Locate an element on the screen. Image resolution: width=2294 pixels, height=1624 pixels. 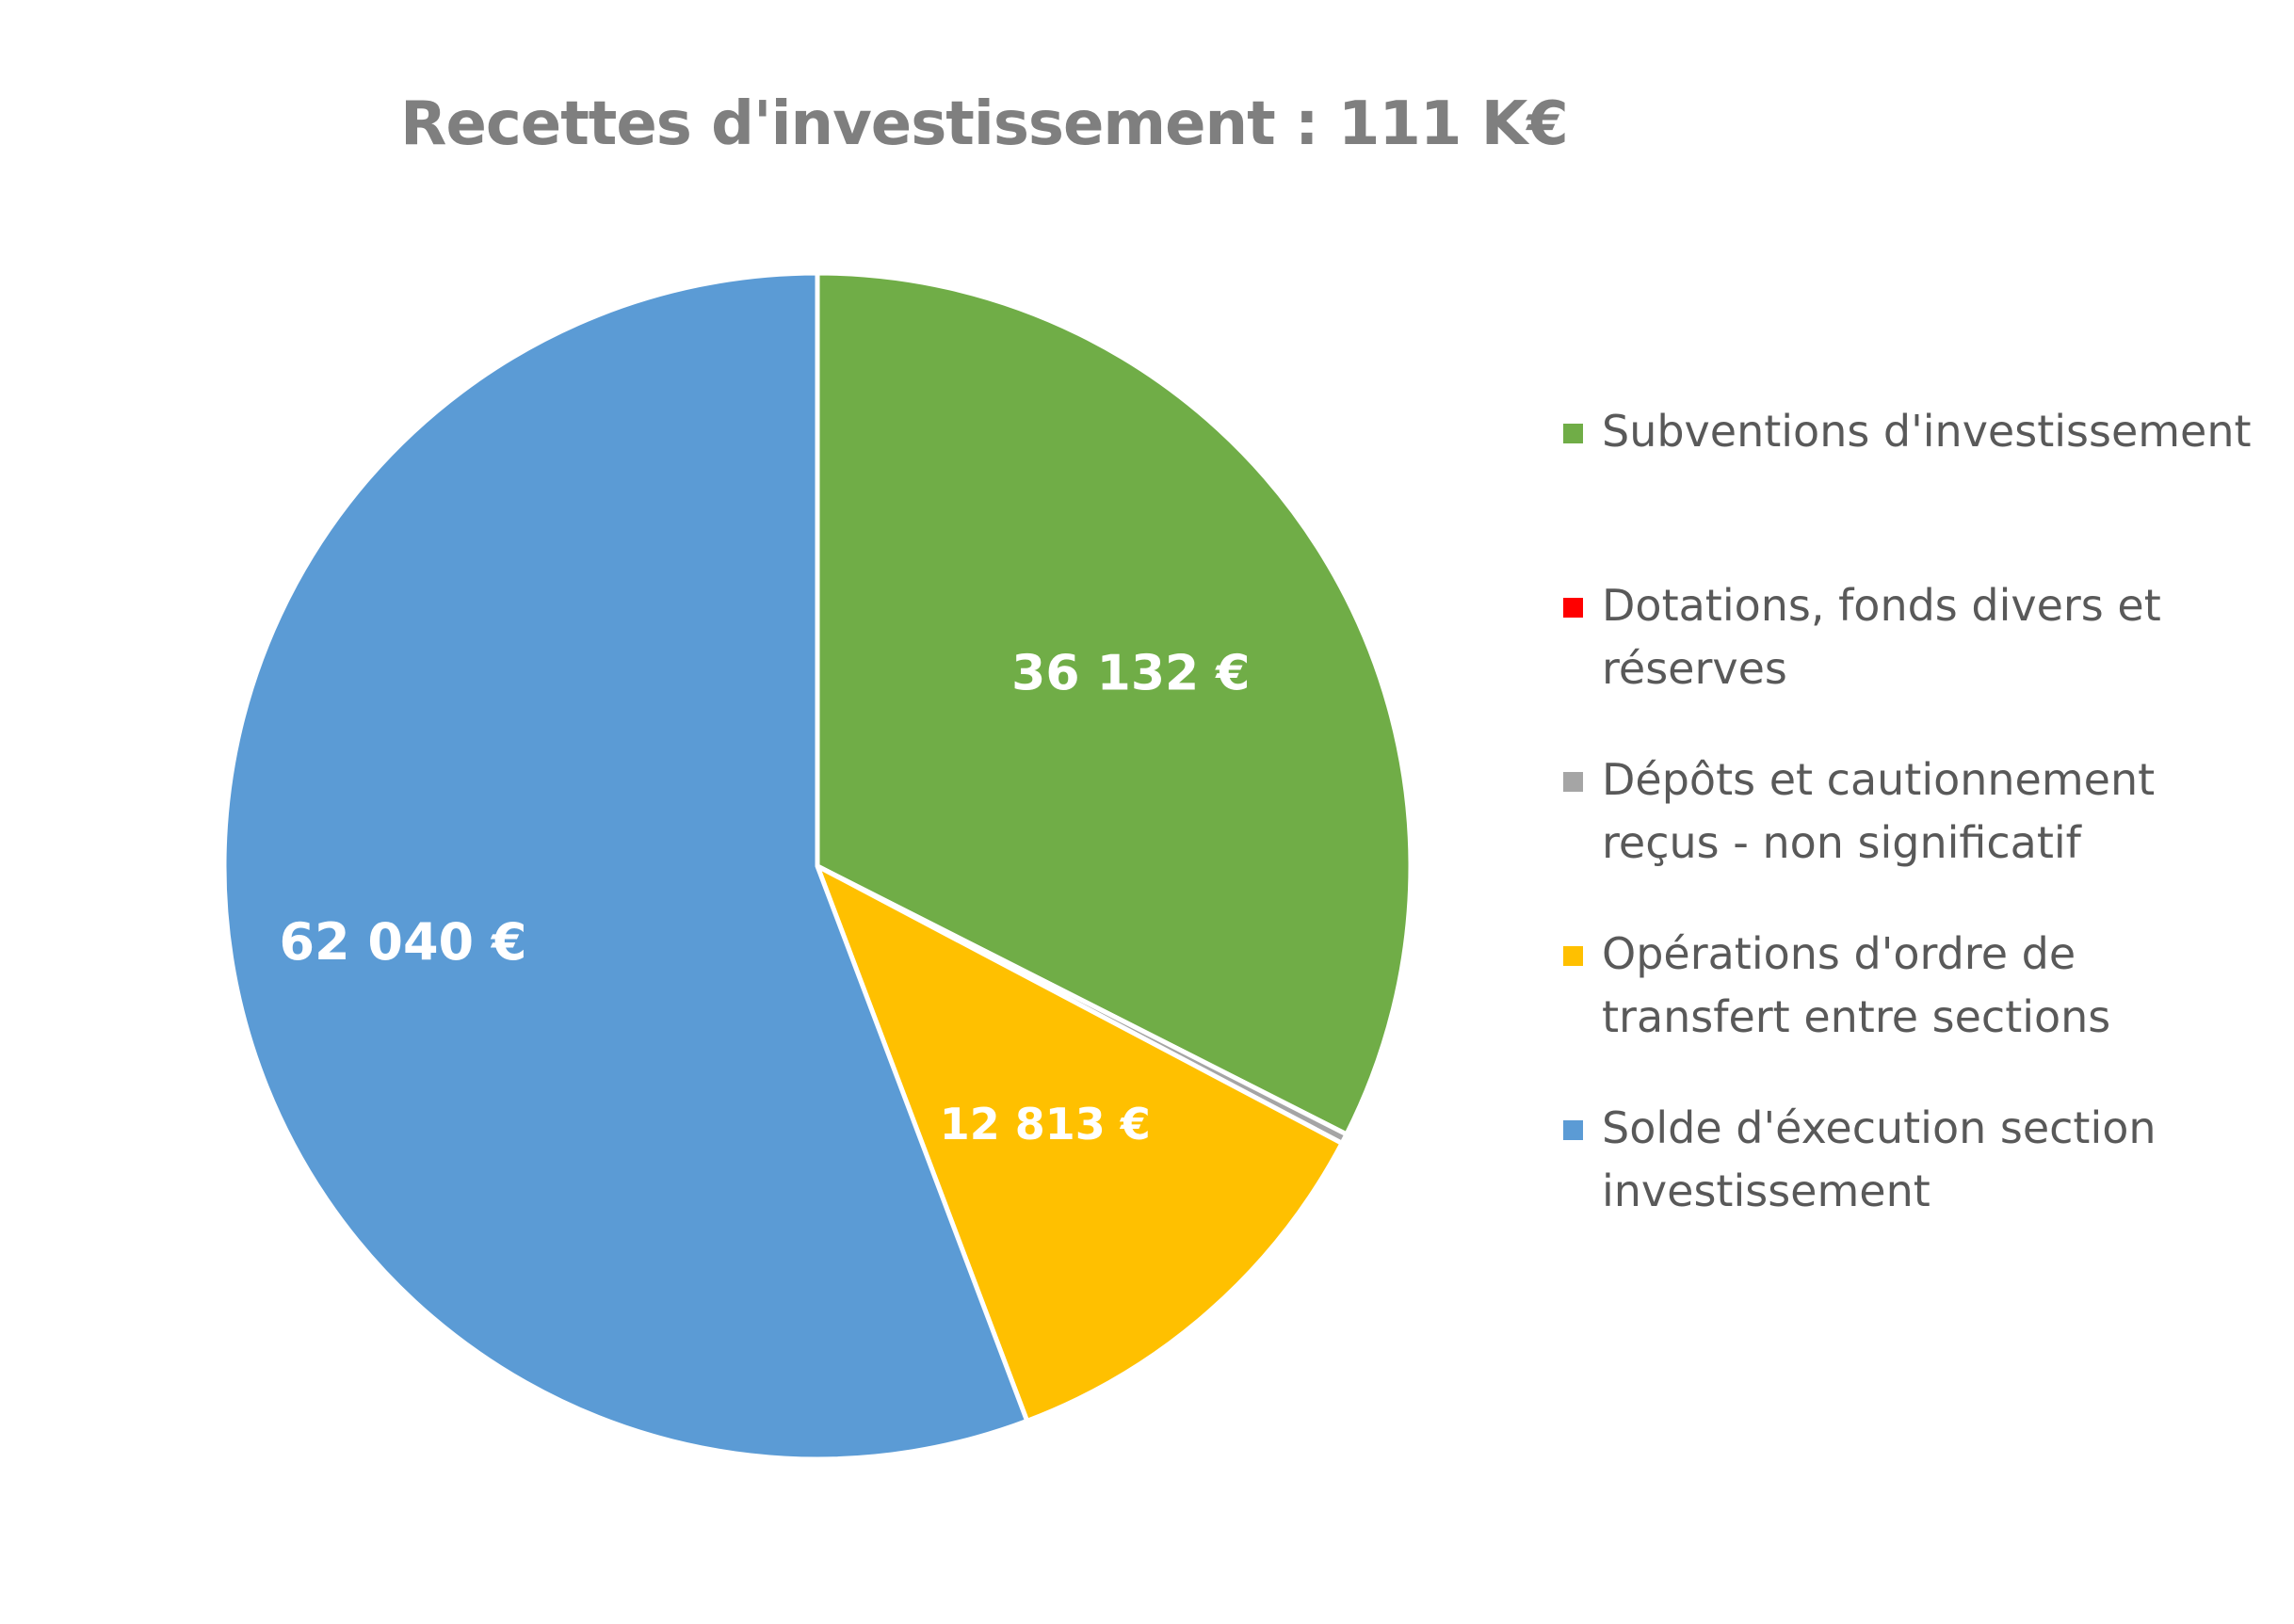
legend-label: Subventions d'investissement is located at coordinates (1927, 431).